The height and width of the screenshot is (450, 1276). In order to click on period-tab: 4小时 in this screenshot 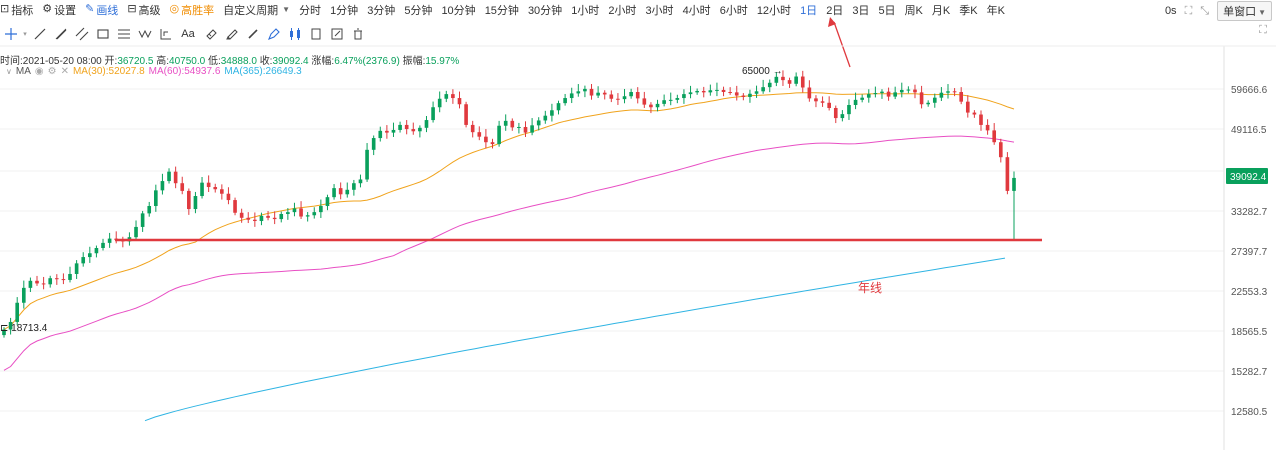, I will do `click(696, 10)`.